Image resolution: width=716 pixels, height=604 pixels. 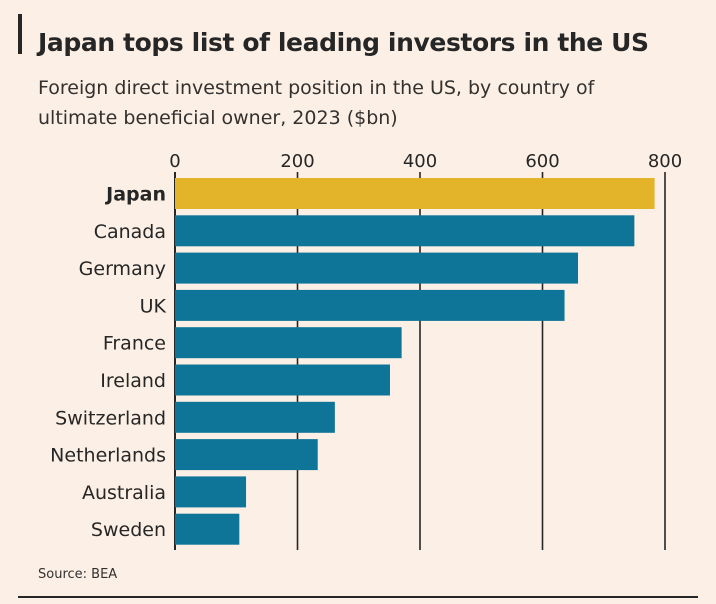 What do you see at coordinates (108, 456) in the screenshot?
I see `category-label: Netherlands` at bounding box center [108, 456].